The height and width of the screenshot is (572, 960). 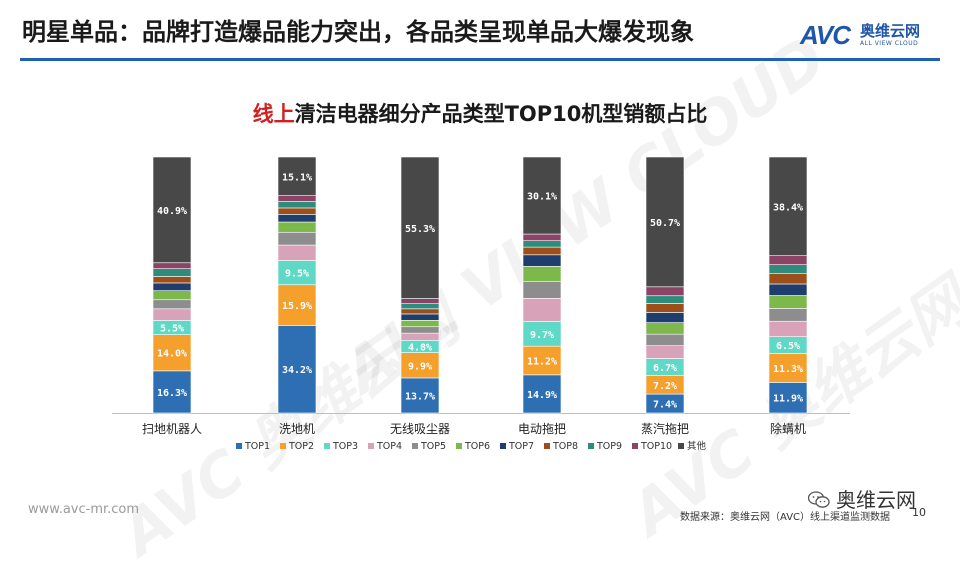 I want to click on legend-entry: TOP5, so click(x=433, y=446).